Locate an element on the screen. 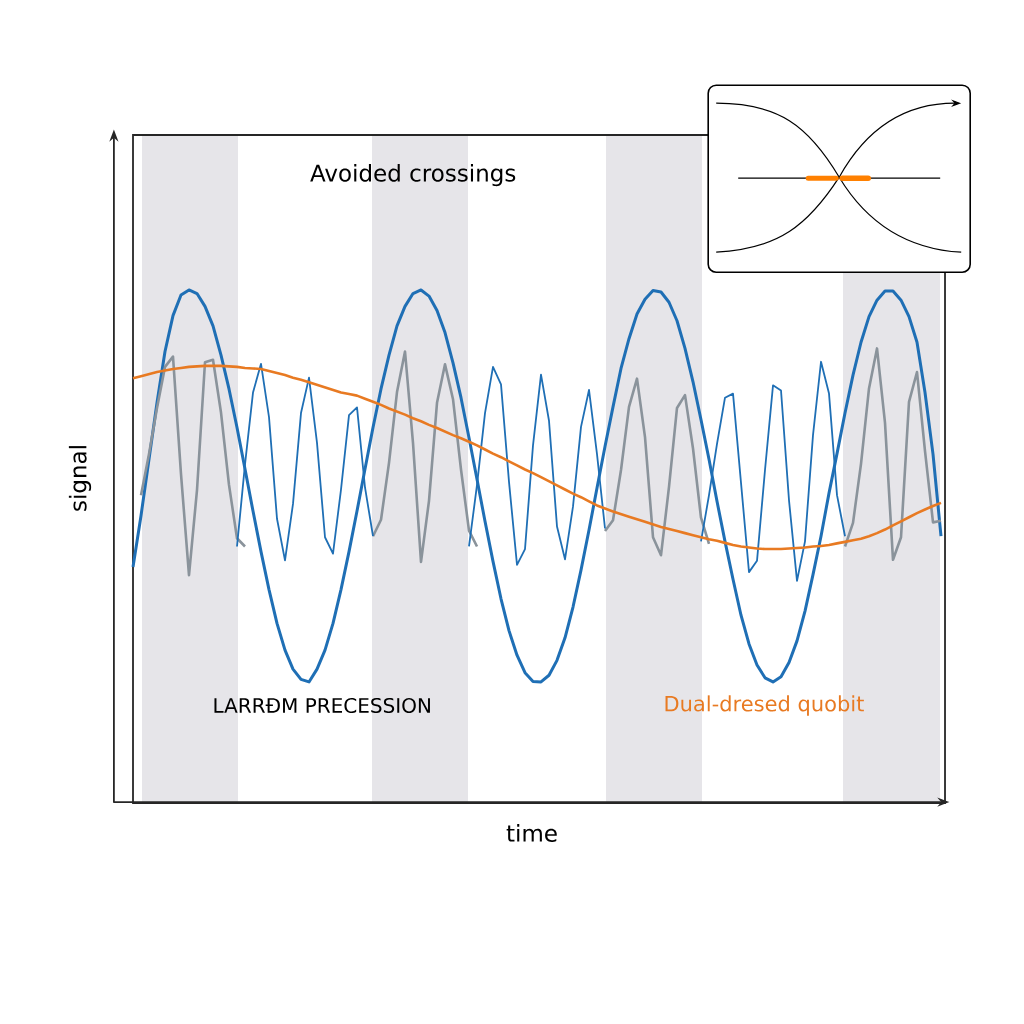 This screenshot has height=1024, width=1024. y-axis-title: signal is located at coordinates (80, 478).